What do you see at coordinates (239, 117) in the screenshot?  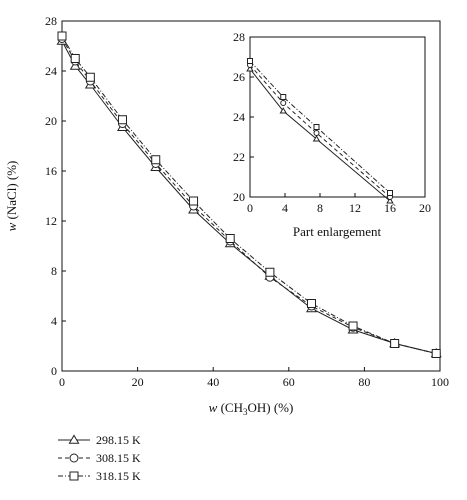 I see `inset-y-tick-label-2: 24` at bounding box center [239, 117].